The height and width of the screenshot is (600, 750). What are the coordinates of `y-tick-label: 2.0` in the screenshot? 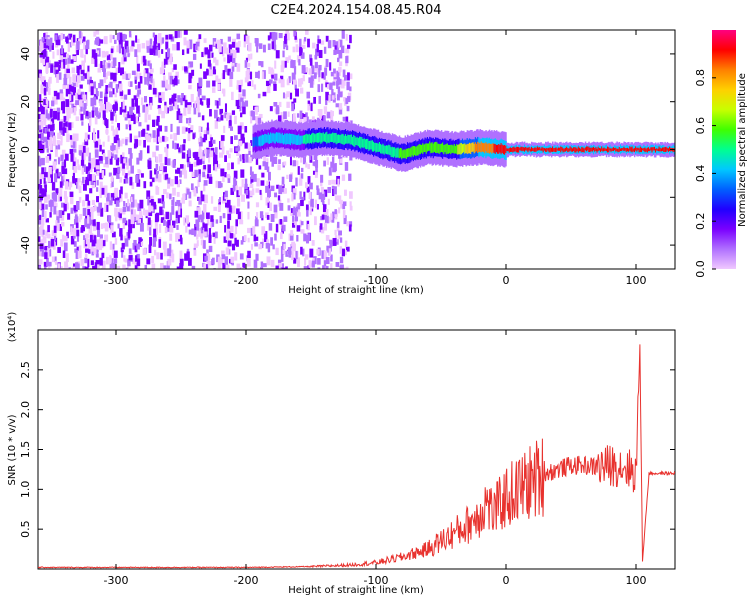 It's located at (25, 410).